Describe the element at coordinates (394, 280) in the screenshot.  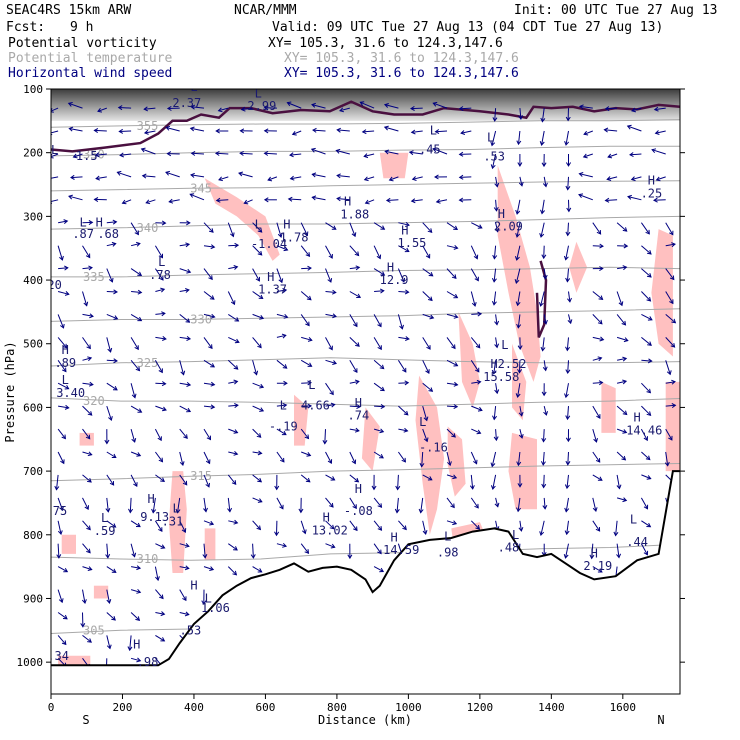
I see `speed-extremum-label: 12.9` at that location.